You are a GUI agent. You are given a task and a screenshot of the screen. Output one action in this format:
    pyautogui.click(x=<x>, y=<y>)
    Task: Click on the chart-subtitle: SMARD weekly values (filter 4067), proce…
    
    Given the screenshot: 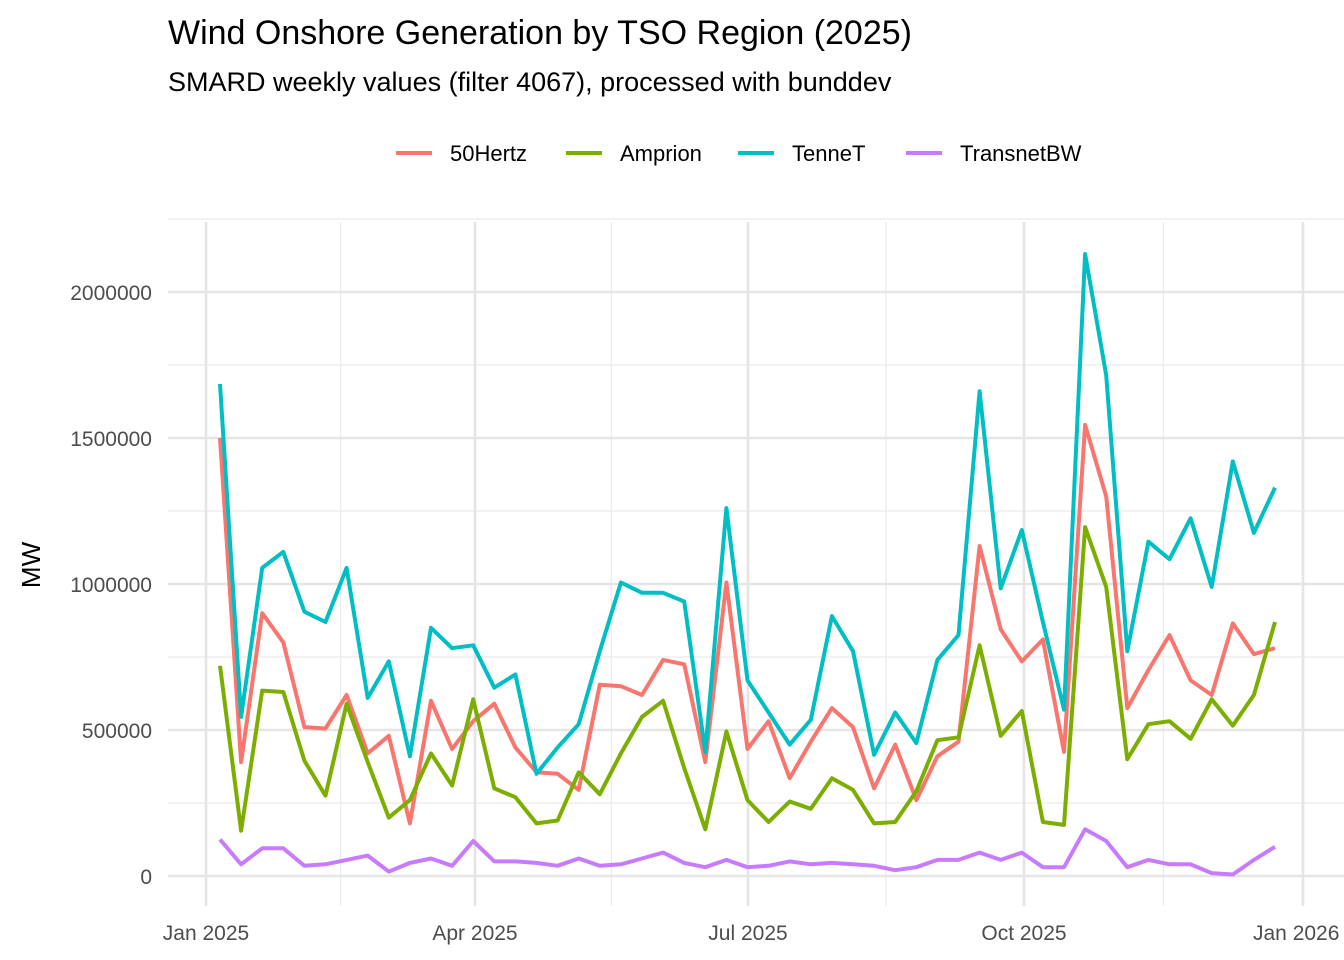 What is the action you would take?
    pyautogui.click(x=530, y=82)
    